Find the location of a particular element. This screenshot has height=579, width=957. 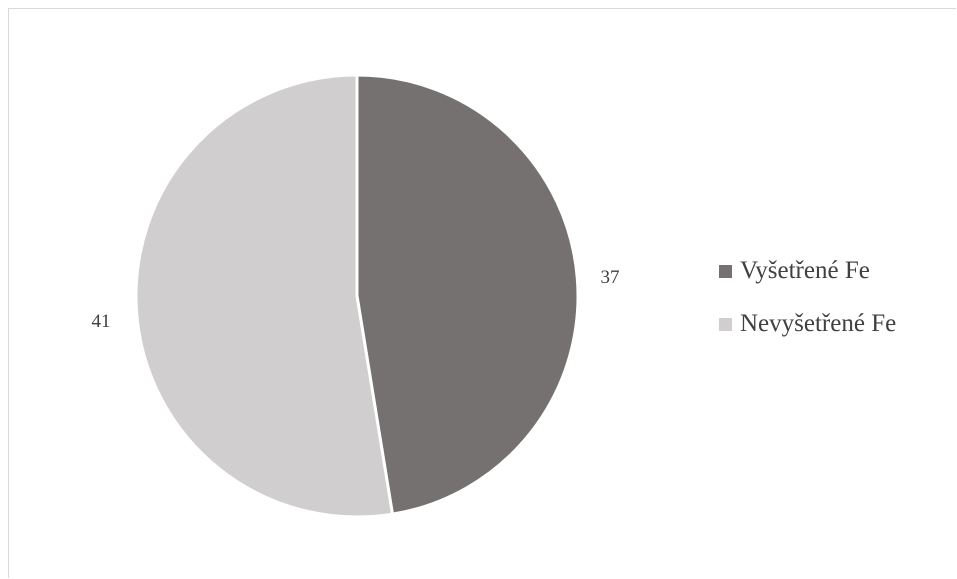

data-label-vysetrene: 37 is located at coordinates (610, 277).